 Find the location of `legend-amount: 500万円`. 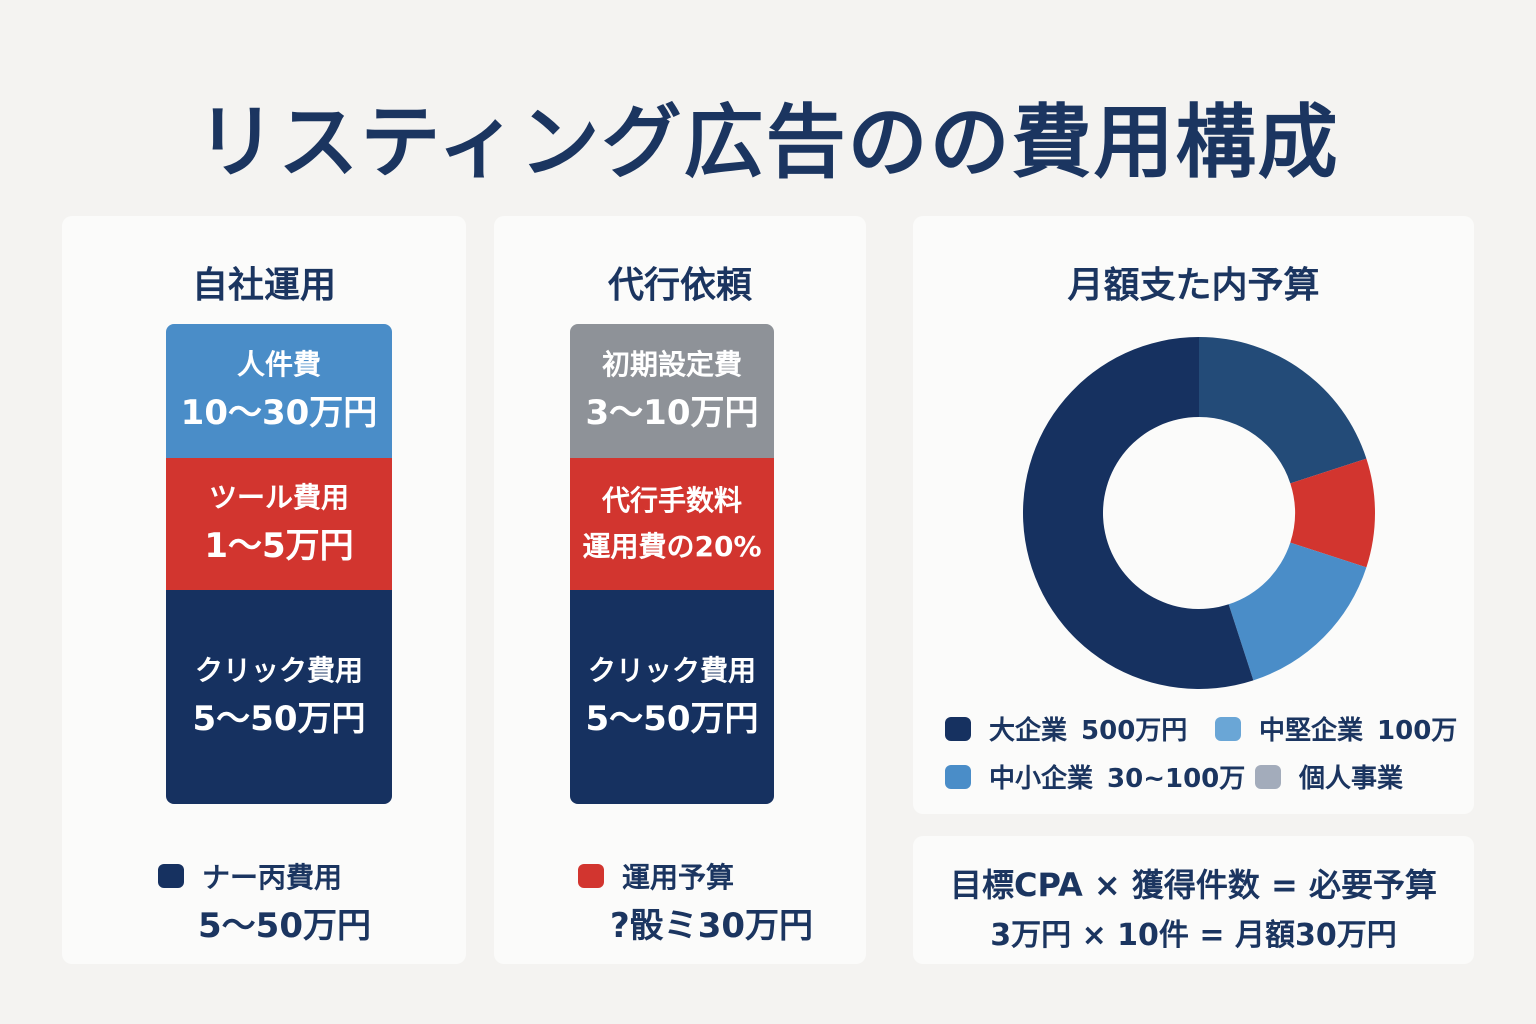

legend-amount: 500万円 is located at coordinates (1134, 731).